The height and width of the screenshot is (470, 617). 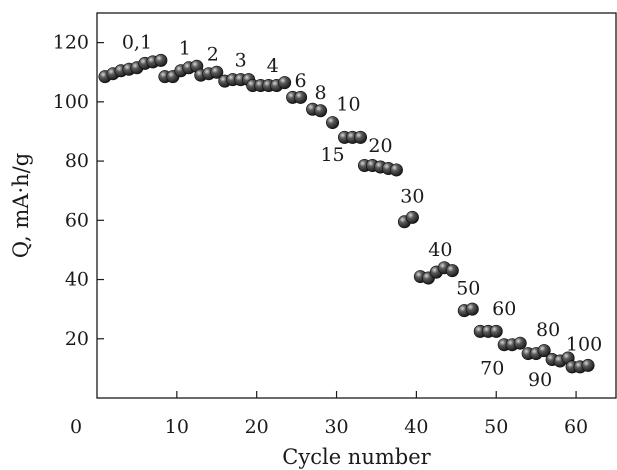 What do you see at coordinates (241, 60) in the screenshot?
I see `cycle-annotation: 3` at bounding box center [241, 60].